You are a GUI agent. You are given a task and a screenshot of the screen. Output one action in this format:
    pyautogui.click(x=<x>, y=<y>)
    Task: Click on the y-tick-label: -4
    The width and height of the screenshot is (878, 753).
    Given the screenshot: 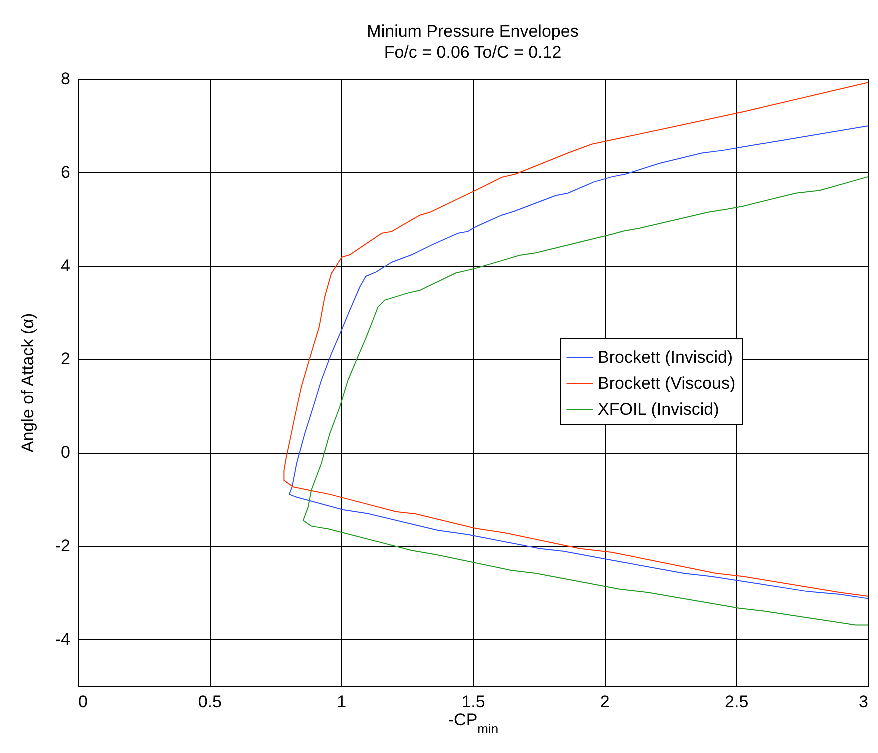 What is the action you would take?
    pyautogui.click(x=62, y=639)
    